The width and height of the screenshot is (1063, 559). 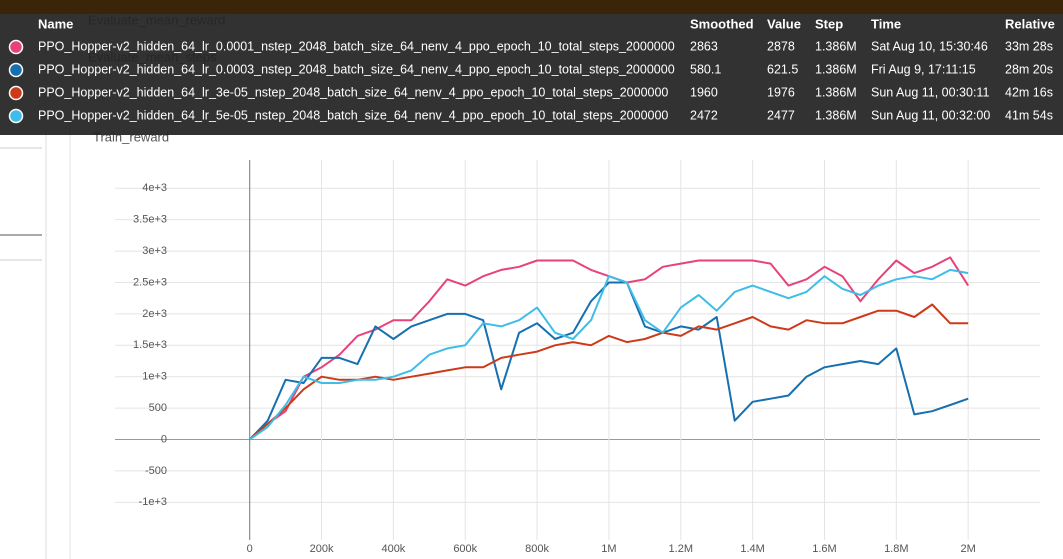 I want to click on tooltip-cell: 2472, so click(x=704, y=115).